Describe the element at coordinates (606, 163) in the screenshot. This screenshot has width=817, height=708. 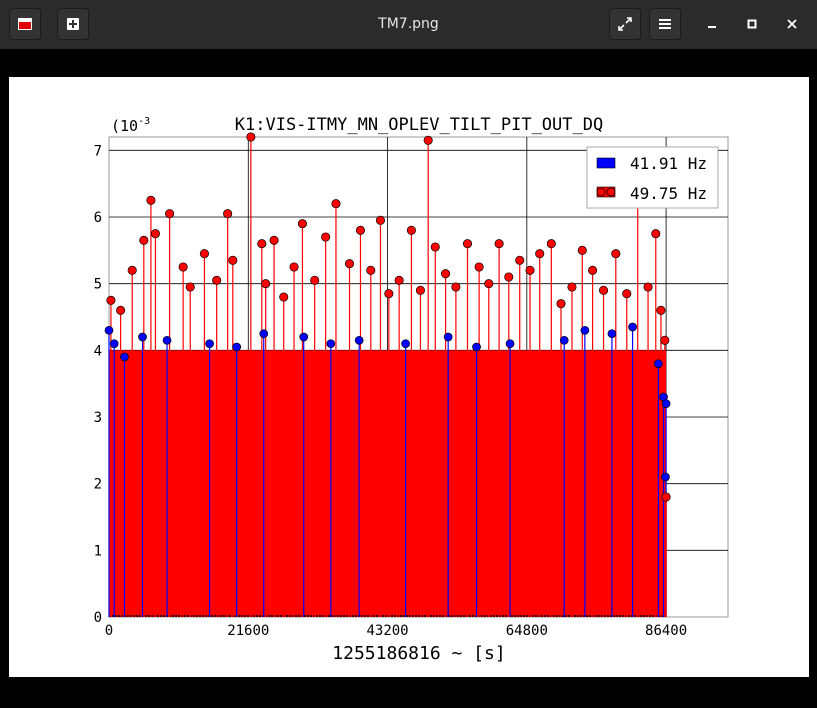
I see `legend-swatch-blue` at that location.